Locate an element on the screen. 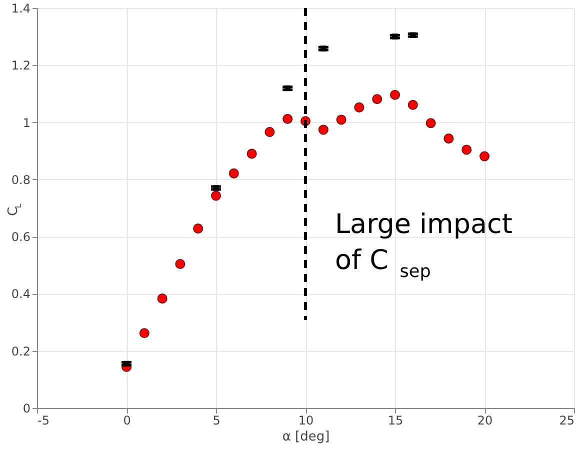 The width and height of the screenshot is (583, 463). x-tick-label: 5 is located at coordinates (216, 421).